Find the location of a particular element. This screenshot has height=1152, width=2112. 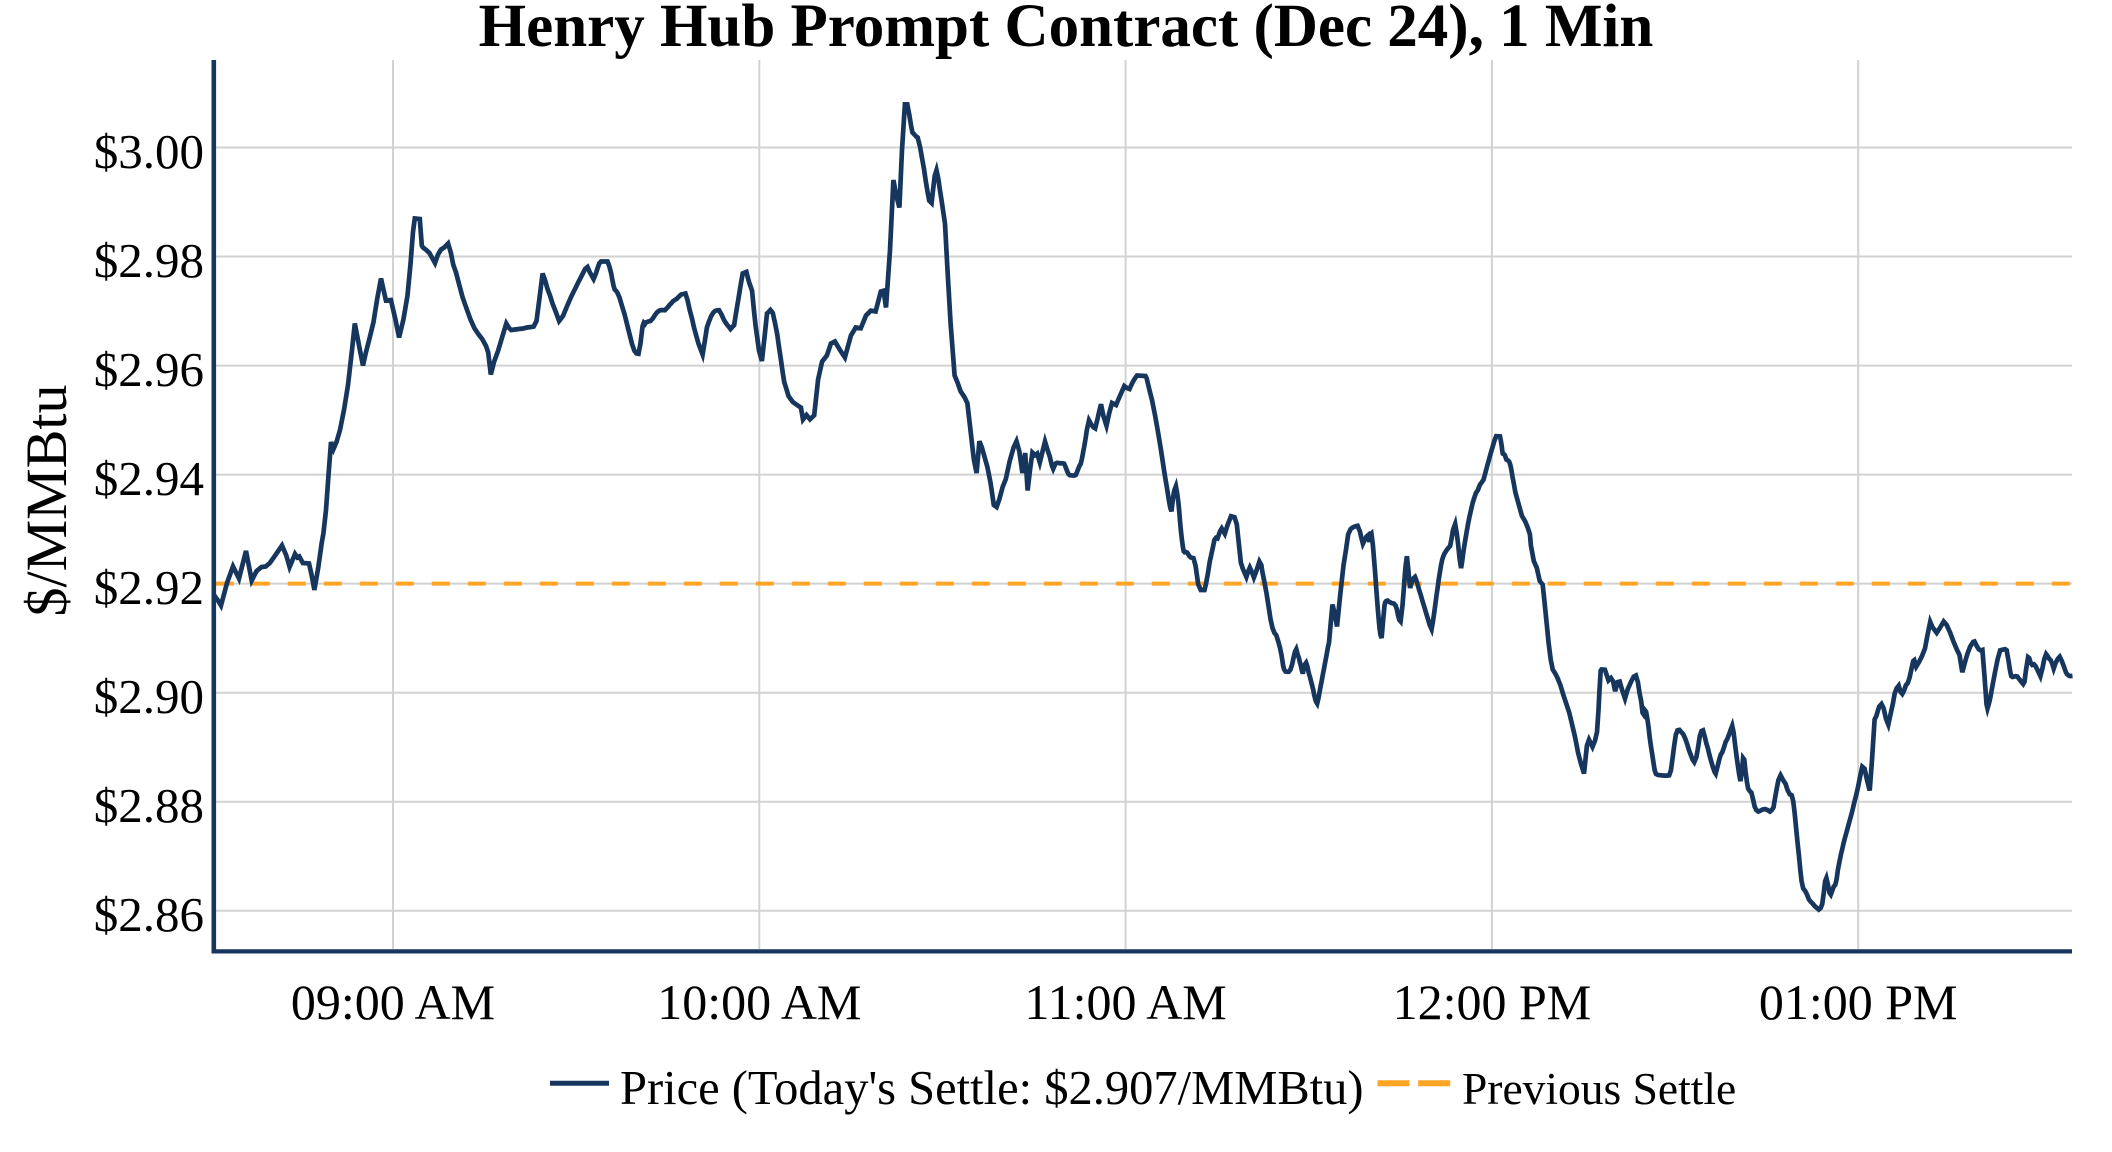

svg-text: $2.88 is located at coordinates (149, 805).